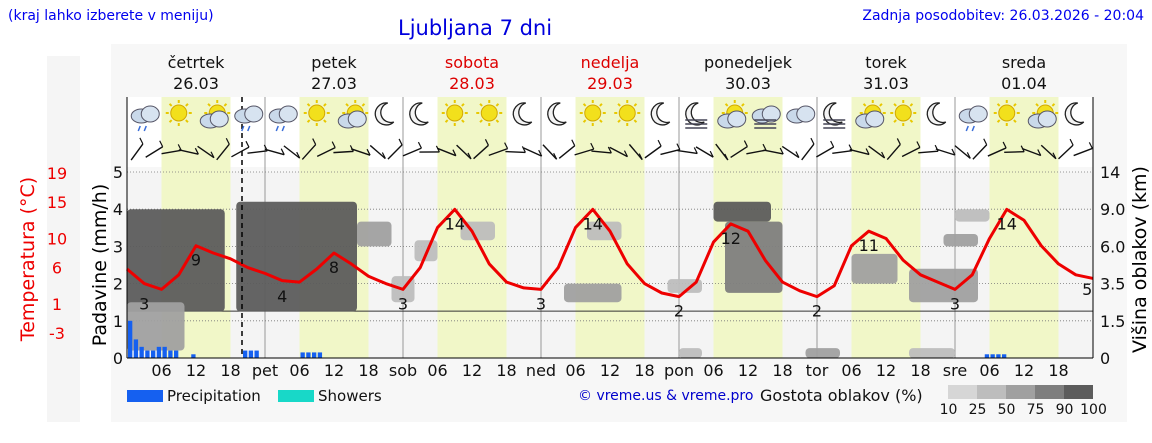 This screenshot has height=443, width=1152. I want to click on copyright-link: © vreme.us & vreme.pro, so click(666, 396).